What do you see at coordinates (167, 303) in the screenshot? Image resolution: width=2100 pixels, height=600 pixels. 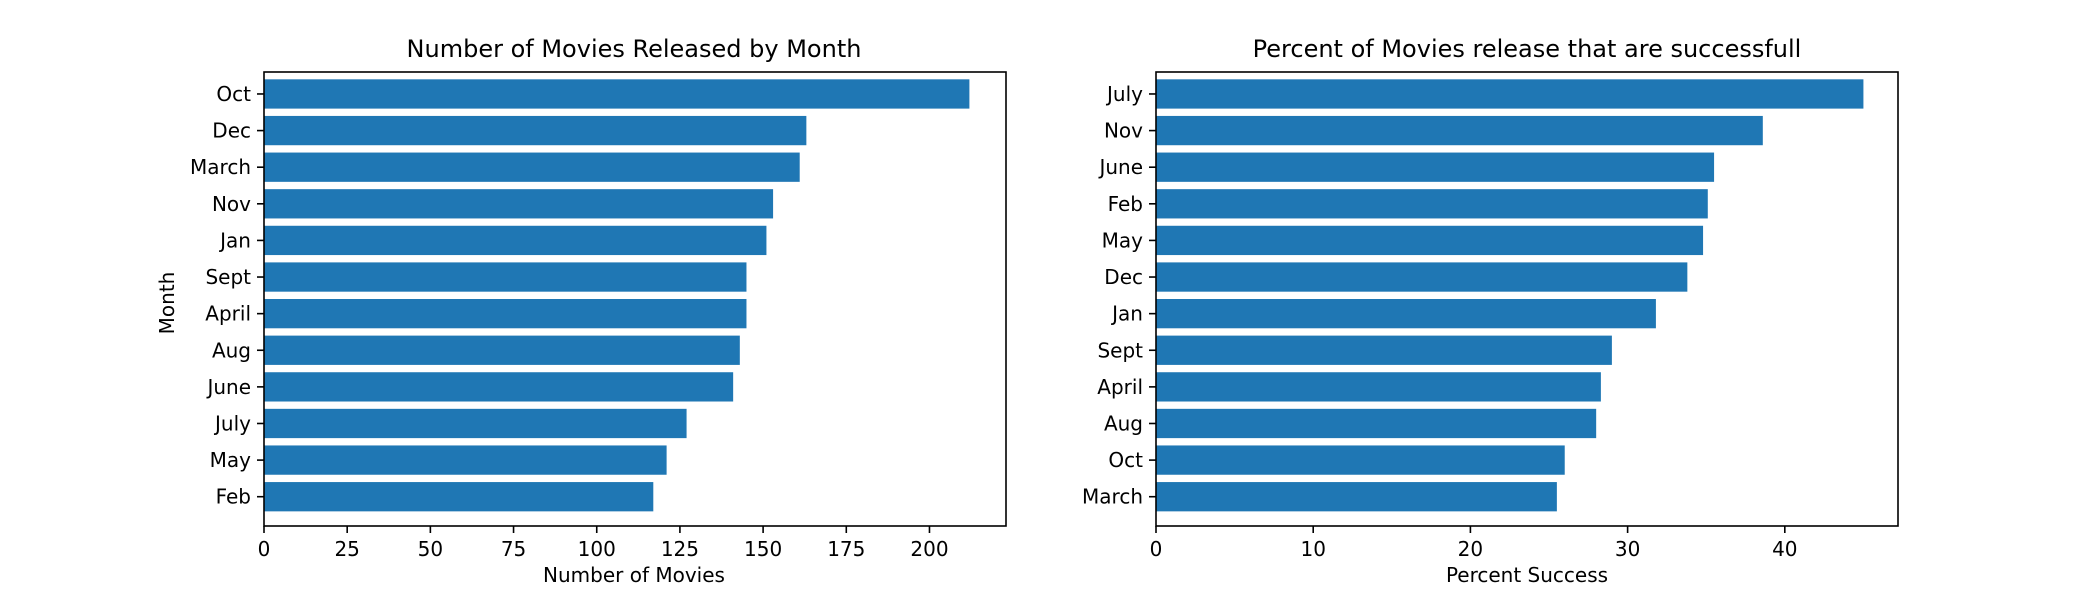 I see `y-axis-label: Month` at bounding box center [167, 303].